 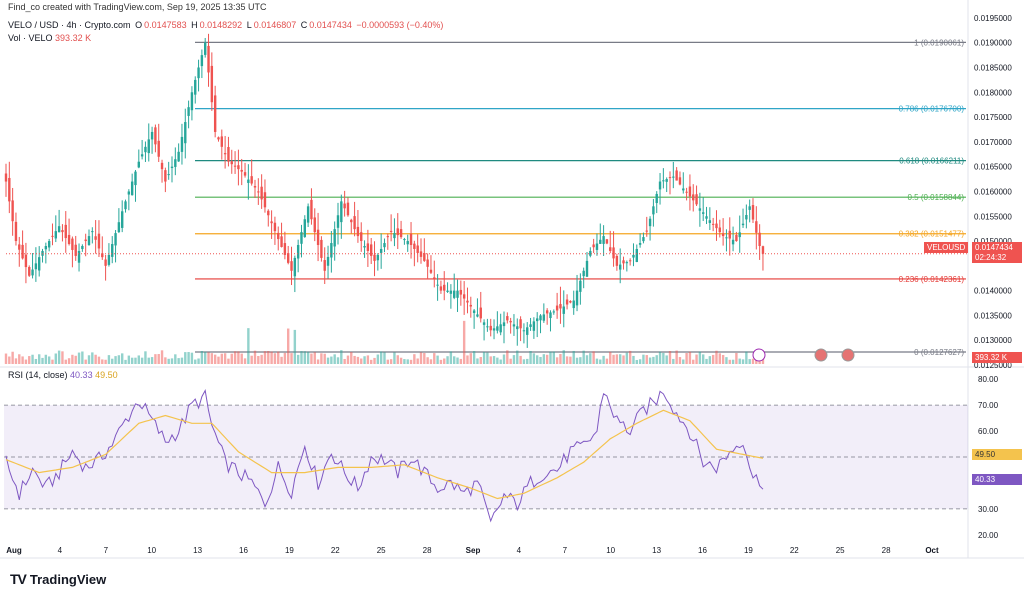 What do you see at coordinates (165, 25) in the screenshot?
I see `open-value: 0.0147583` at bounding box center [165, 25].